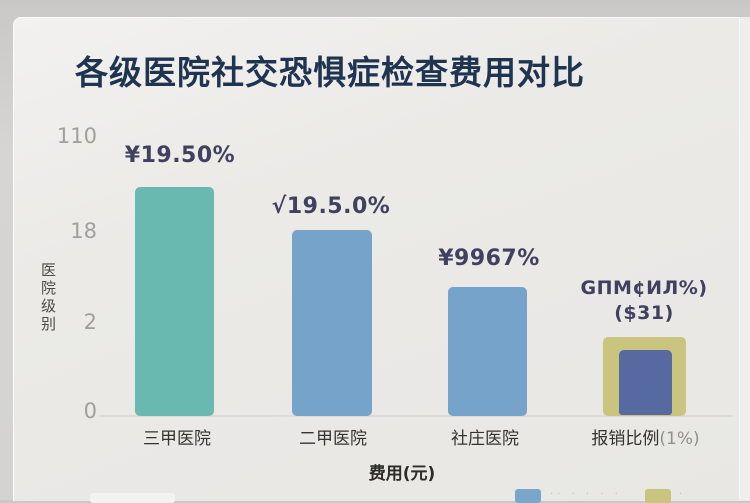 The height and width of the screenshot is (503, 750). I want to click on value-label-bar3: ¥9967%, so click(489, 258).